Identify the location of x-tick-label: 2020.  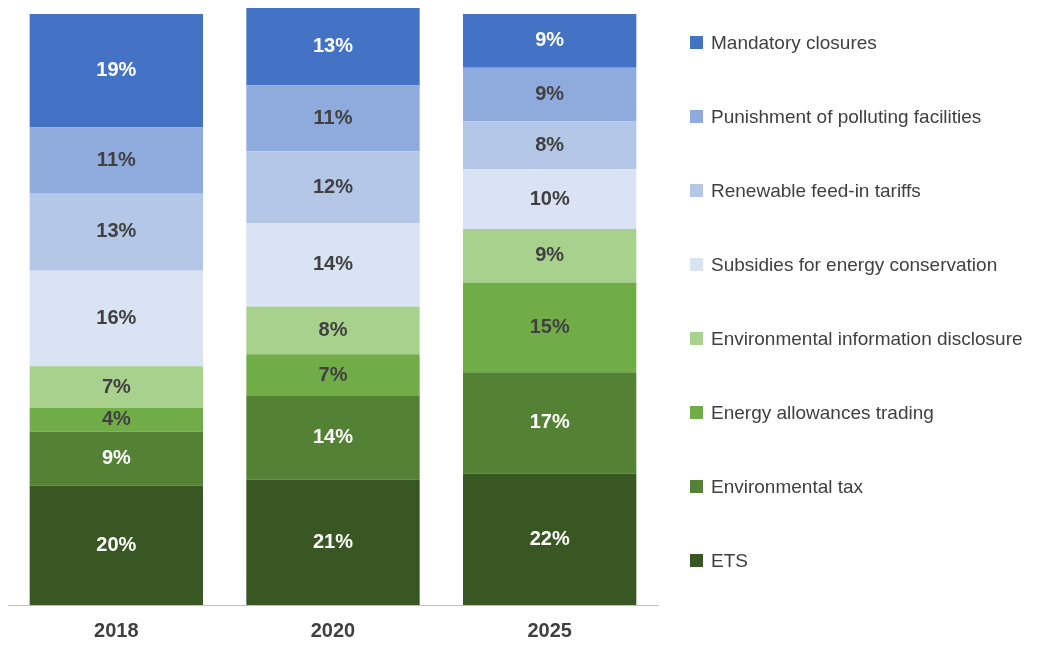
(333, 629).